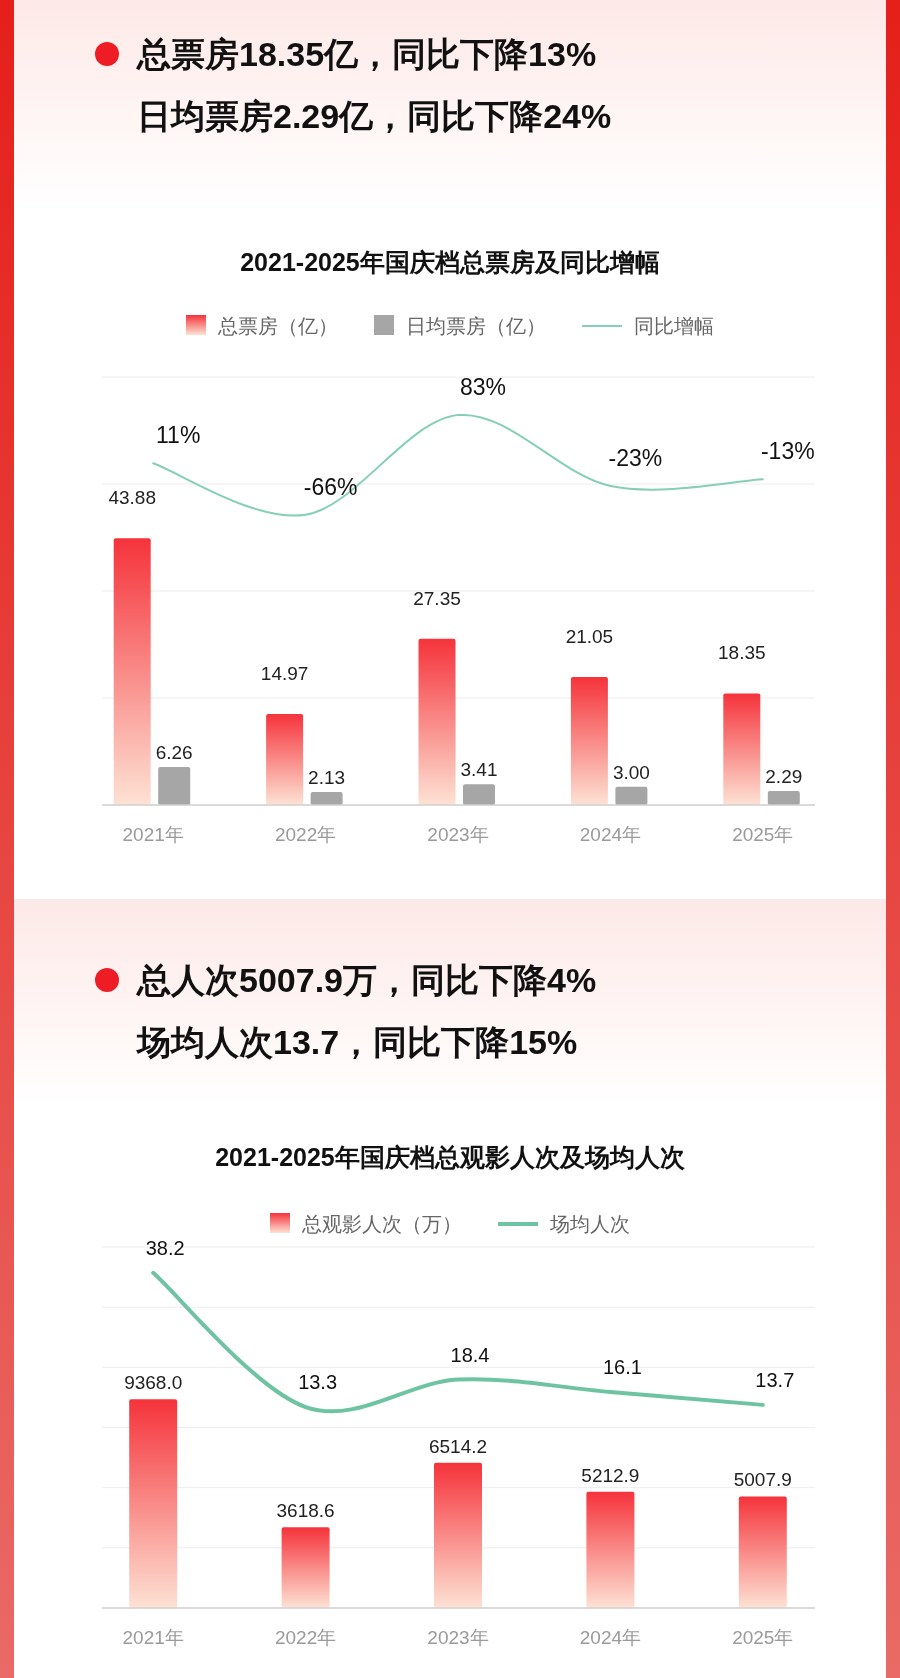 This screenshot has width=900, height=1678. I want to click on data-label: 6.26, so click(174, 752).